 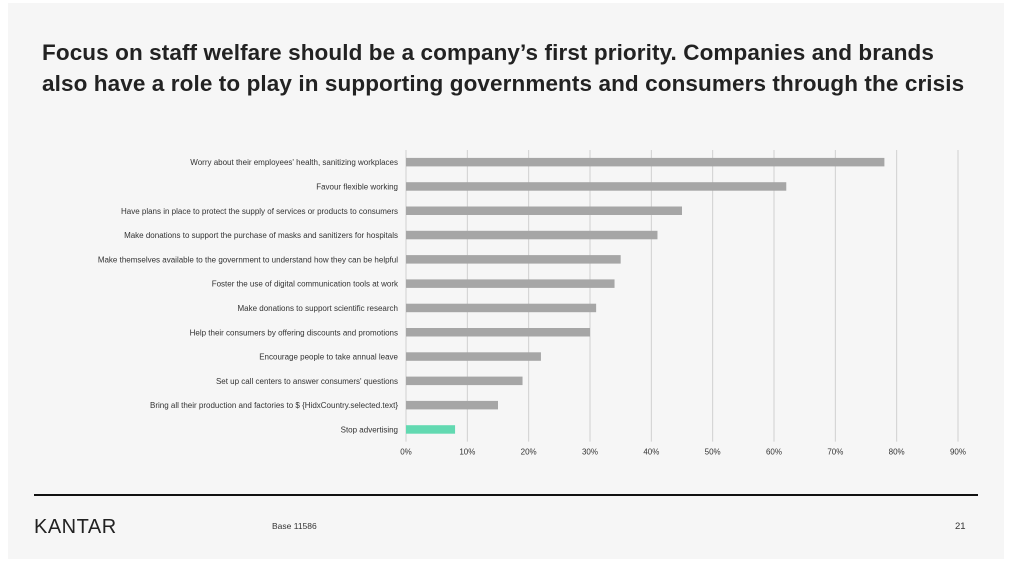 What do you see at coordinates (960, 526) in the screenshot?
I see `page-number: 21` at bounding box center [960, 526].